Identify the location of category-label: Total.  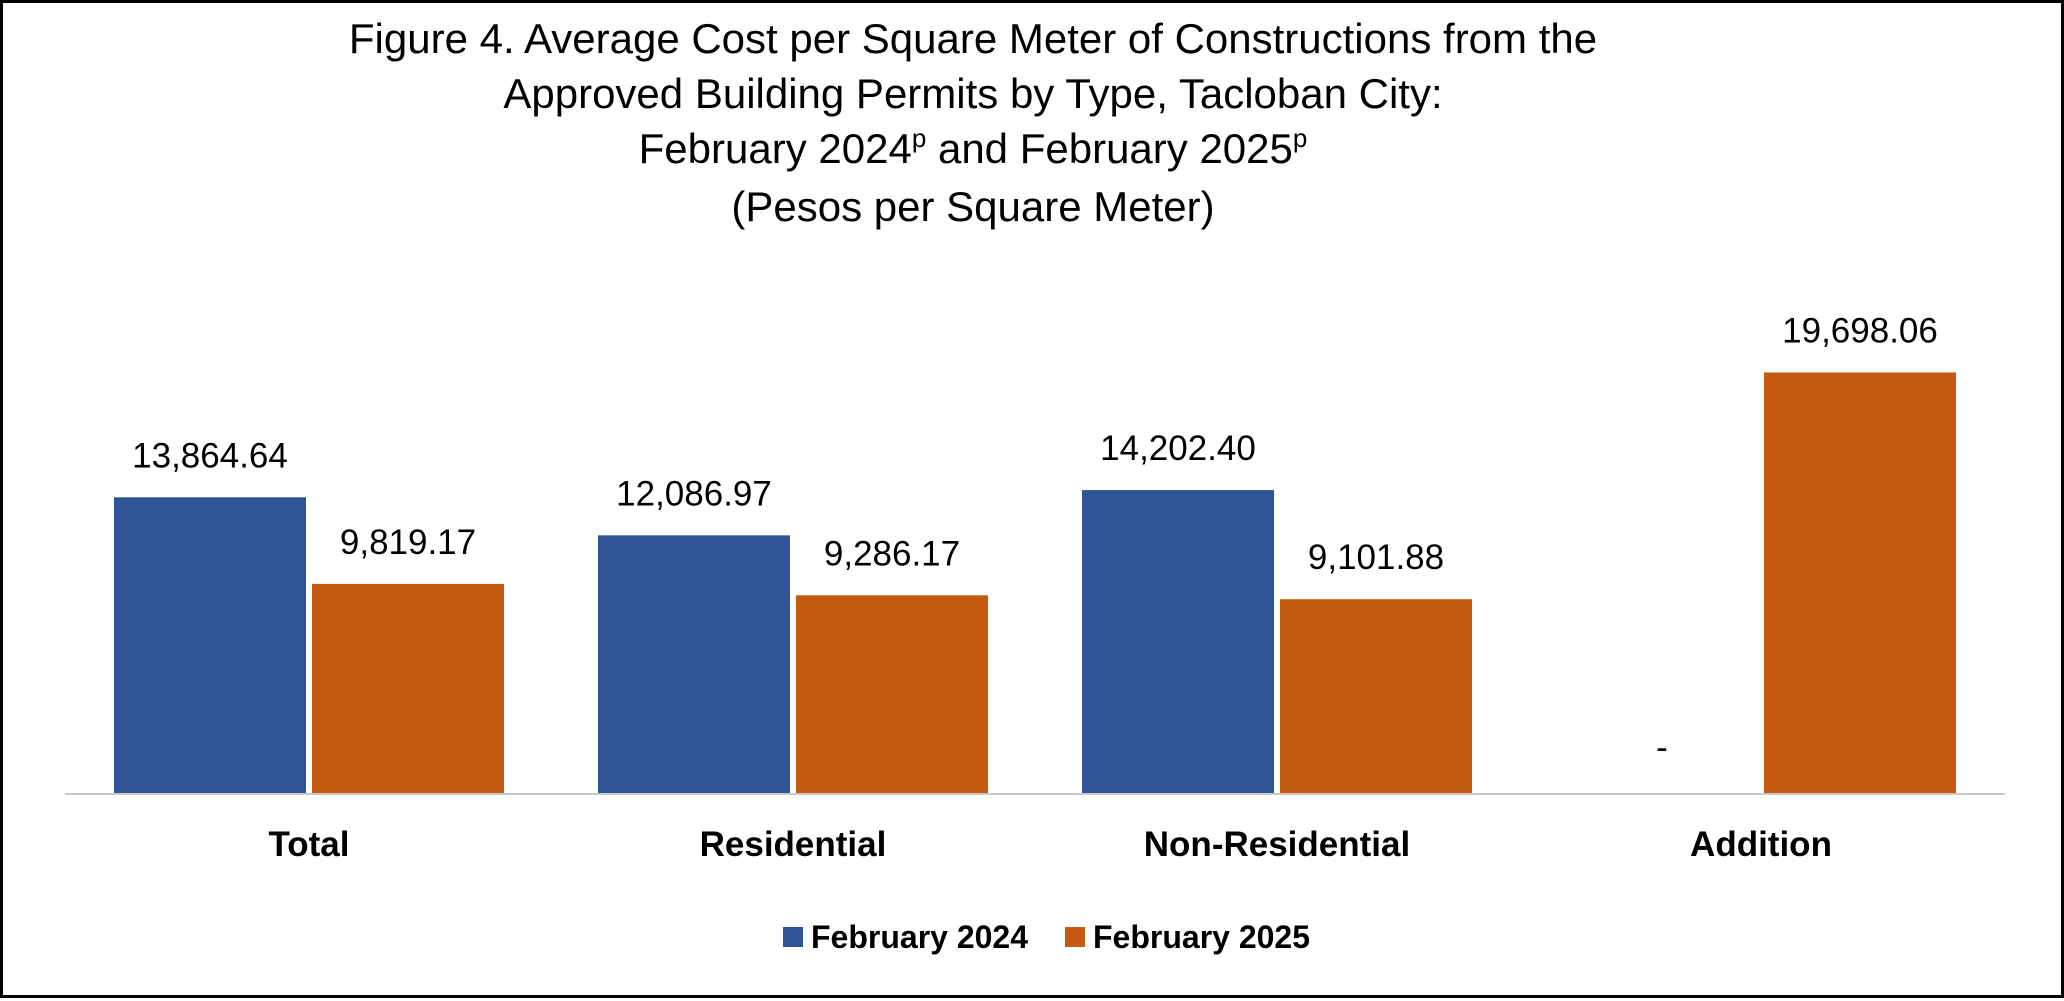
(308, 844).